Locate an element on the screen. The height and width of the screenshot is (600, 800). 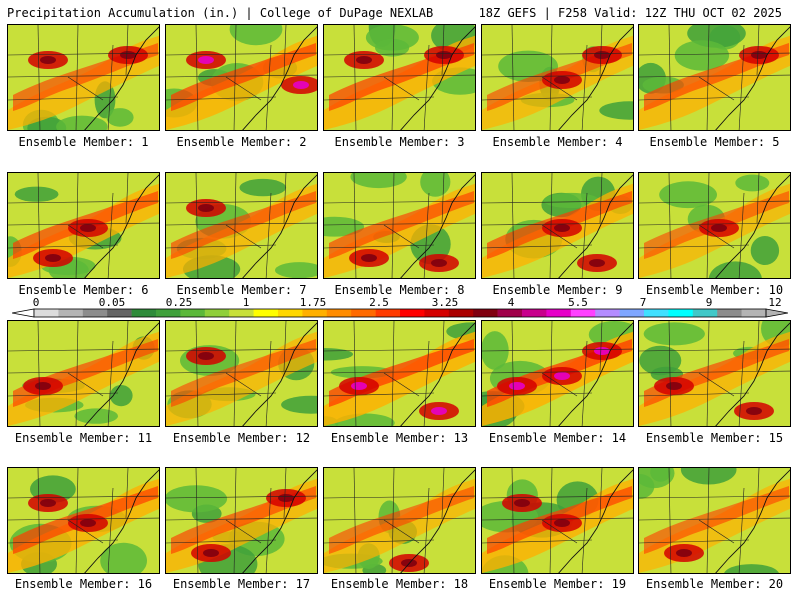
colorbar-tick-label: 7 is located at coordinates (643, 302).